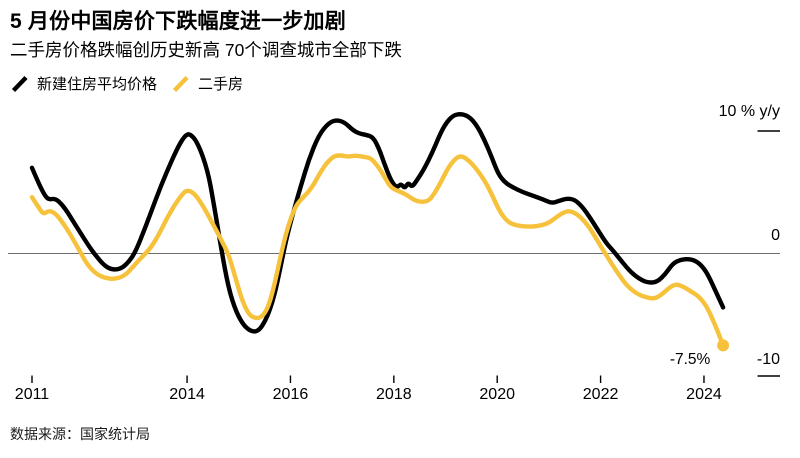 This screenshot has width=800, height=458. I want to click on chart-title: 5 月份中国房价下跌幅度进一步加剧, so click(178, 21).